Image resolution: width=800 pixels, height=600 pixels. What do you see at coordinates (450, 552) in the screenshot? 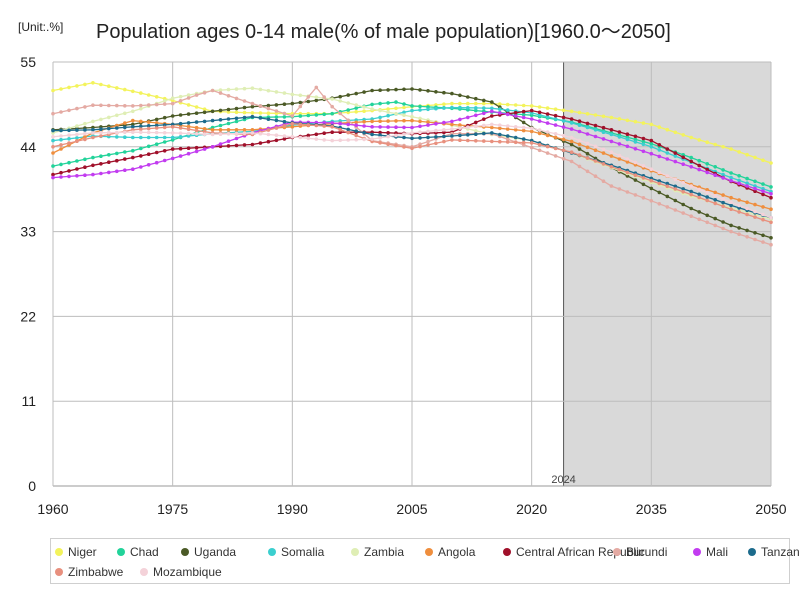
I see `legend-item-angola: Angola` at bounding box center [450, 552].